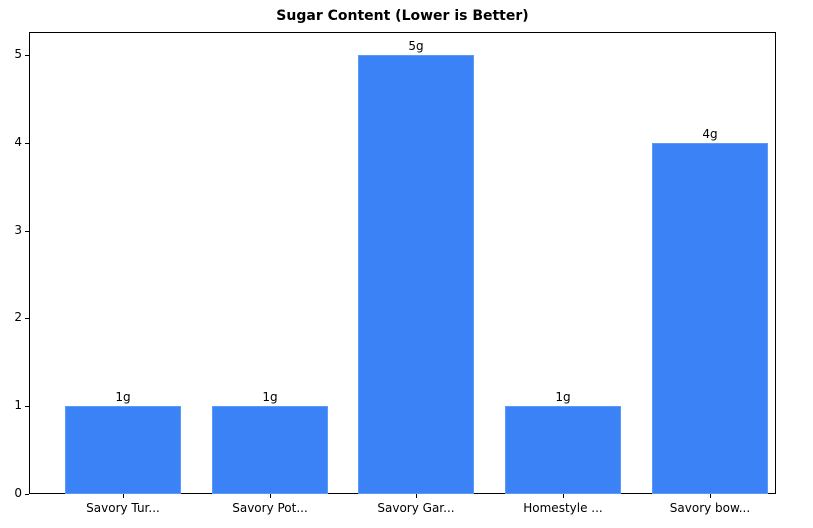 The width and height of the screenshot is (813, 528). I want to click on y-tick-label: 4, so click(18, 141).